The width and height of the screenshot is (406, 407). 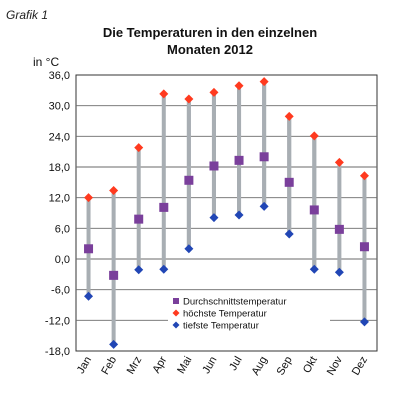 I want to click on x-tick-label: Aug, so click(x=260, y=366).